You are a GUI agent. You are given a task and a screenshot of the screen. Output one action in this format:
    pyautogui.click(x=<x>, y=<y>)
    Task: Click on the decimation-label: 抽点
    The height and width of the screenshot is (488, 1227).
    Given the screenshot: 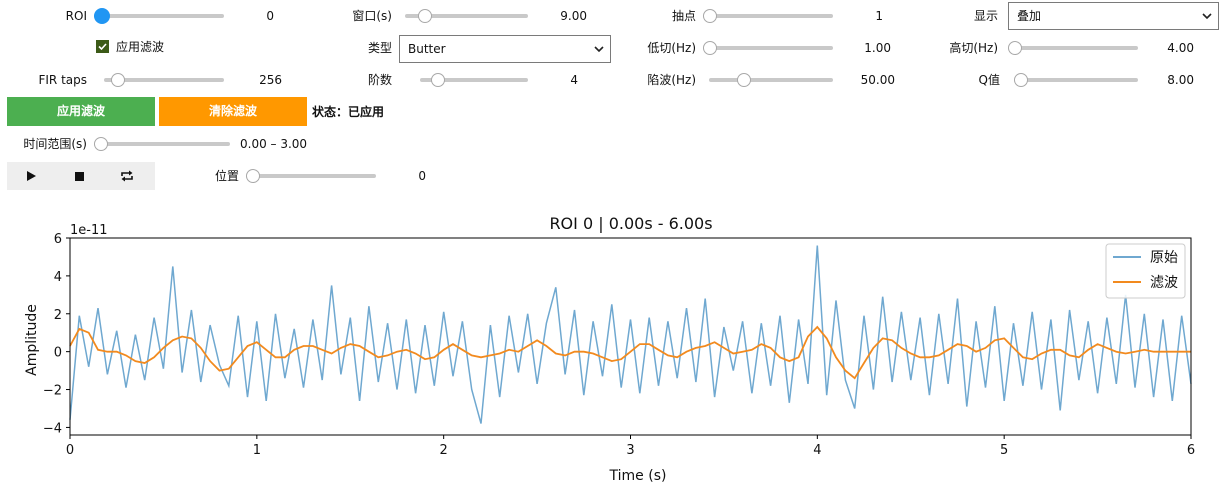 What is the action you would take?
    pyautogui.click(x=683, y=16)
    